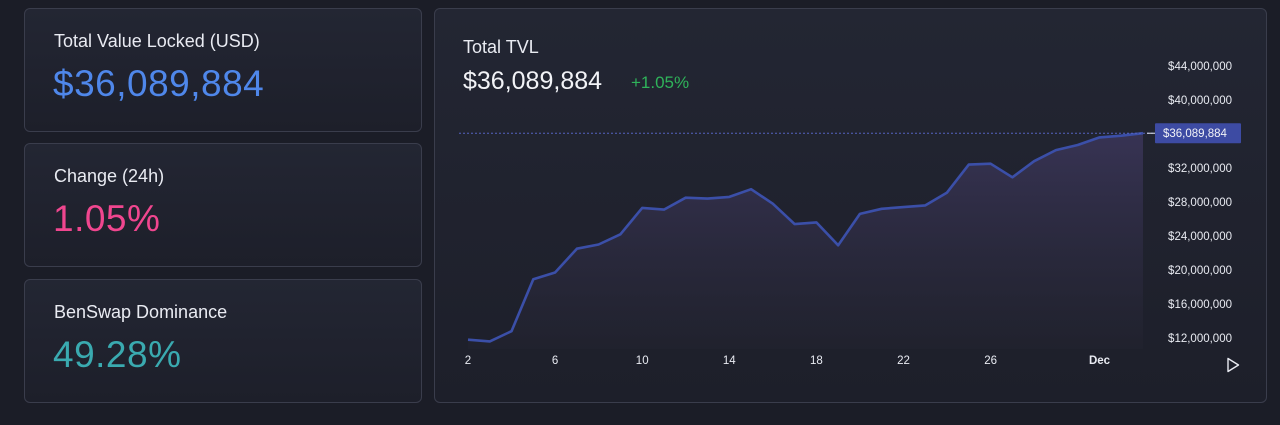  I want to click on change-stat-card: Change (24h) 1.05%, so click(223, 205).